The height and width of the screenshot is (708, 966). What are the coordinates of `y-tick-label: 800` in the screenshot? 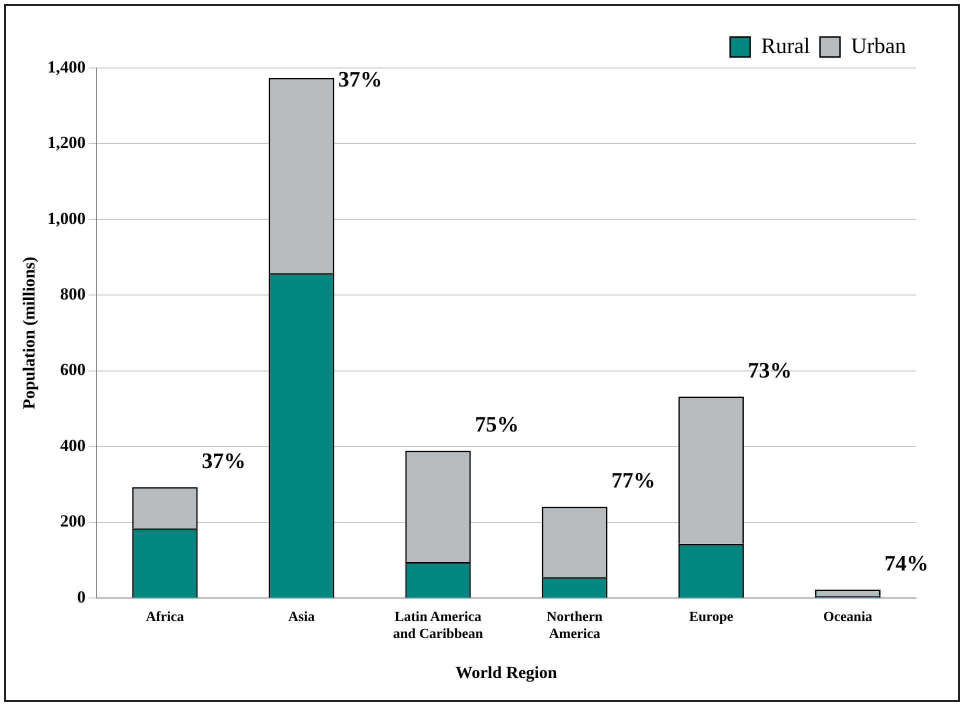 It's located at (73, 294).